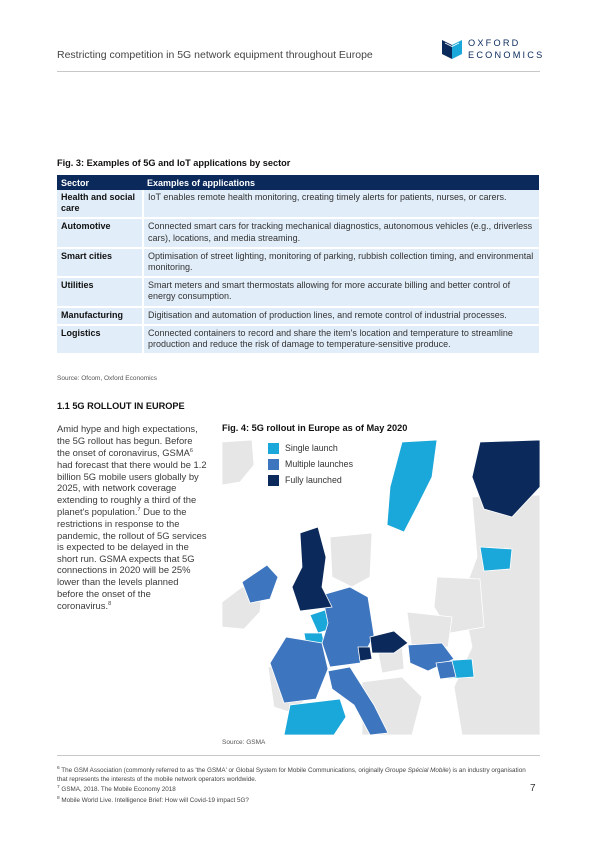  Describe the element at coordinates (244, 742) in the screenshot. I see `figure-4-source: Source: GSMA` at that location.